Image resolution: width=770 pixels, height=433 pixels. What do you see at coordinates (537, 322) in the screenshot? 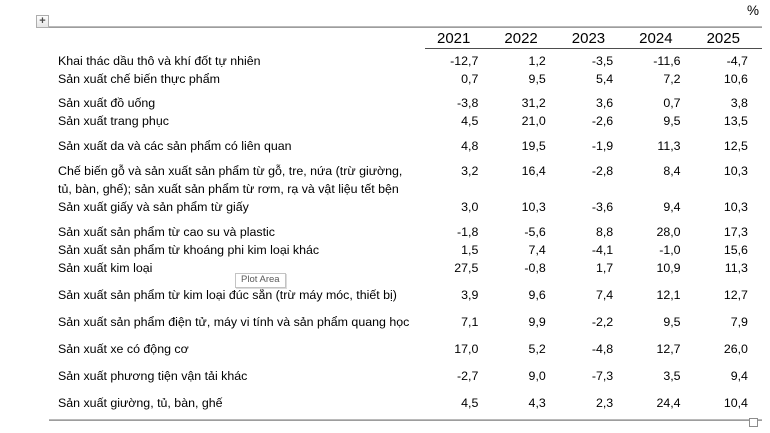
I see `value-cell: 9,9` at bounding box center [537, 322].